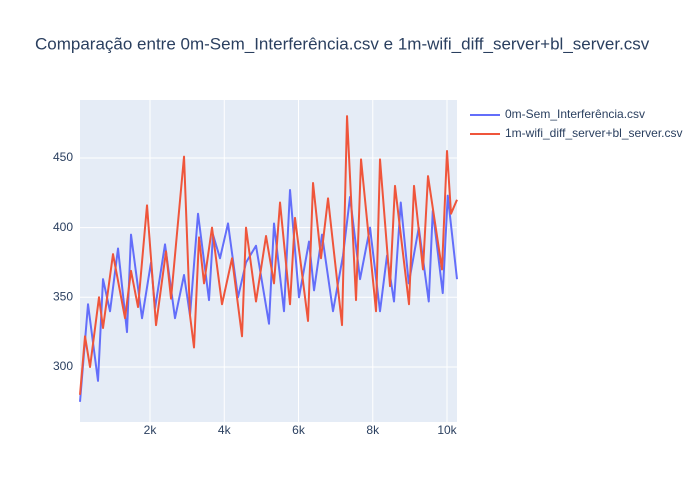  Describe the element at coordinates (373, 430) in the screenshot. I see `x-tick-label: 8k` at that location.